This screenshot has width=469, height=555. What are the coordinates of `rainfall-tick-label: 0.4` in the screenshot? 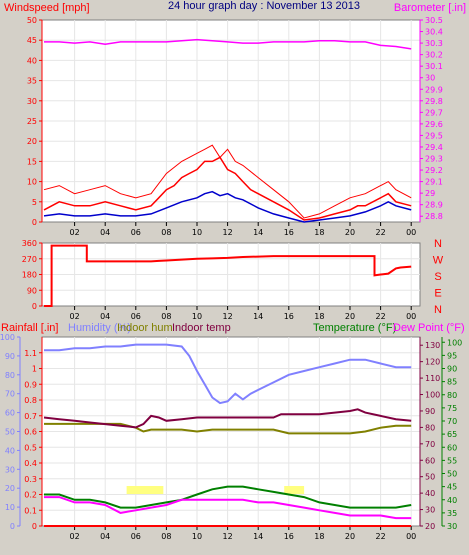 It's located at (30, 463).